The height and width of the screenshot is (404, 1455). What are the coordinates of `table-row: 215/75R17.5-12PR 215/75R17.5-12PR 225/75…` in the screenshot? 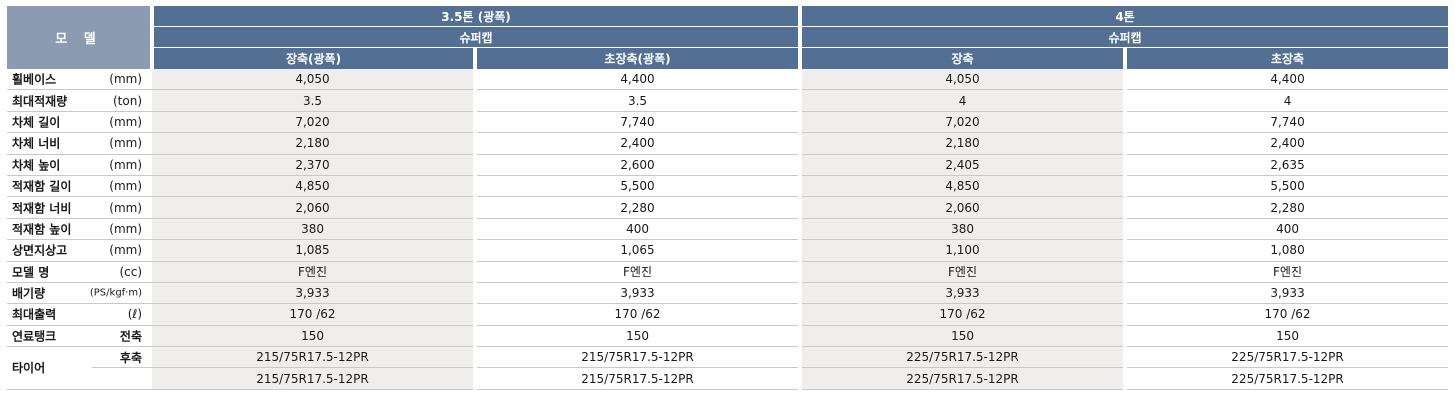 It's located at (728, 378).